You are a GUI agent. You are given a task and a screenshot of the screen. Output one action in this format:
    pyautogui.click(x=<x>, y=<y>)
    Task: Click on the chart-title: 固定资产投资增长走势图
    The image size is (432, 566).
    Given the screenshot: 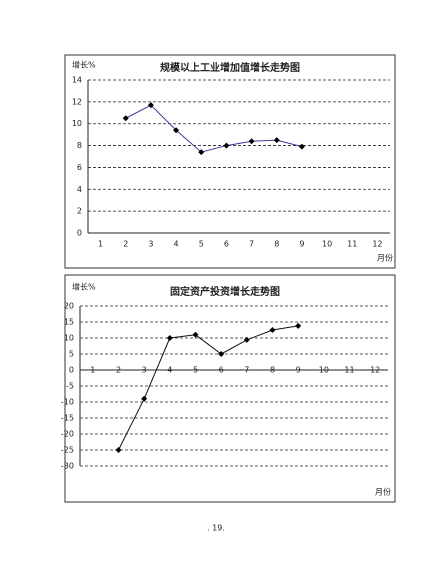 What is the action you would take?
    pyautogui.click(x=225, y=291)
    